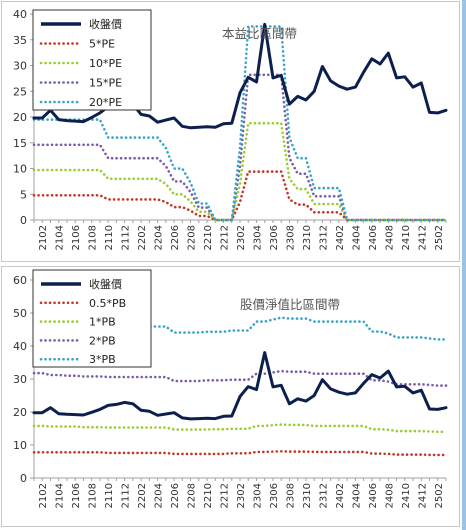  What do you see at coordinates (105, 63) in the screenshot?
I see `legend-label: 10*PE` at bounding box center [105, 63].